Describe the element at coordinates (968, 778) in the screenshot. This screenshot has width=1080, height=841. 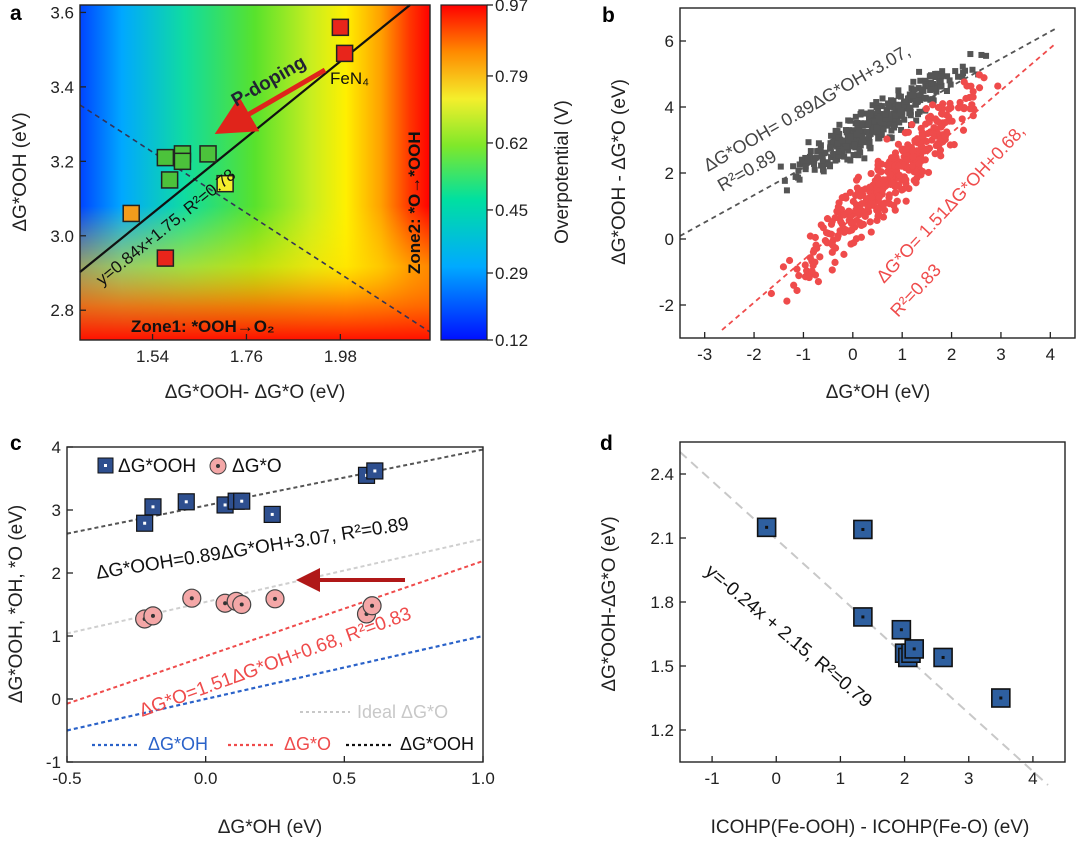
I see `x-tick-label: 3` at that location.